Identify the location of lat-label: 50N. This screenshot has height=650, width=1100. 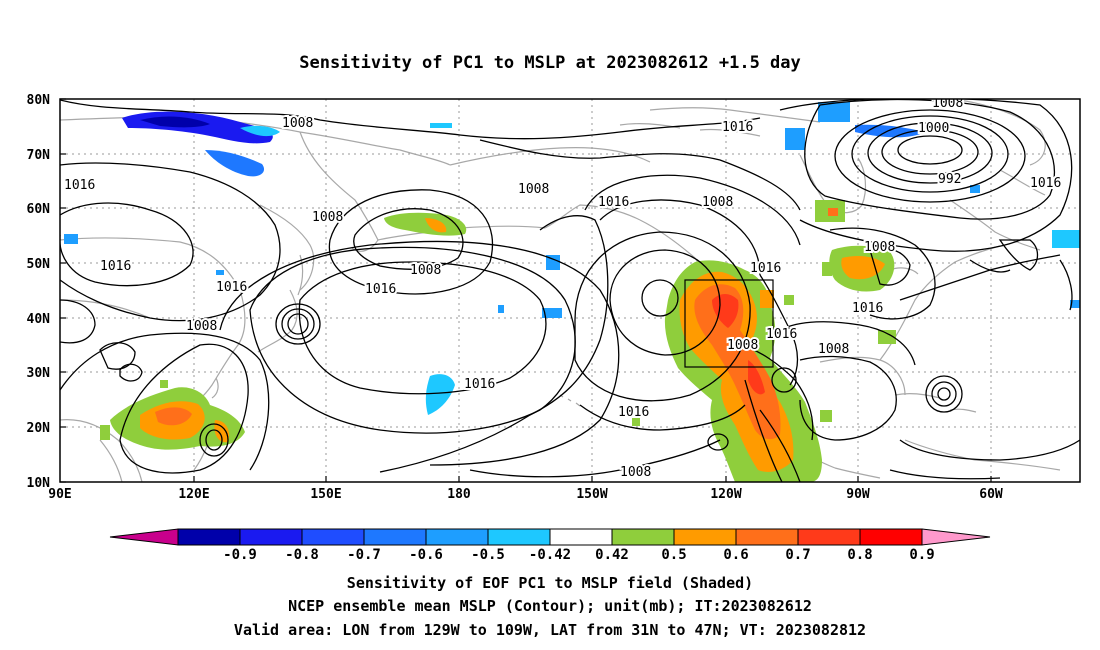
(39, 264).